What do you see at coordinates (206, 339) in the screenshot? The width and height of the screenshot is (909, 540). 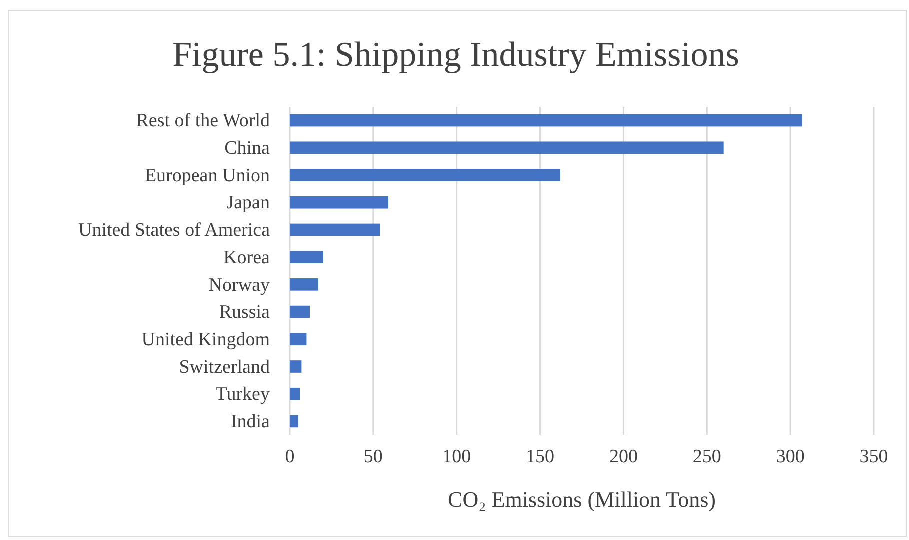 I see `y-tick-label: United Kingdom` at bounding box center [206, 339].